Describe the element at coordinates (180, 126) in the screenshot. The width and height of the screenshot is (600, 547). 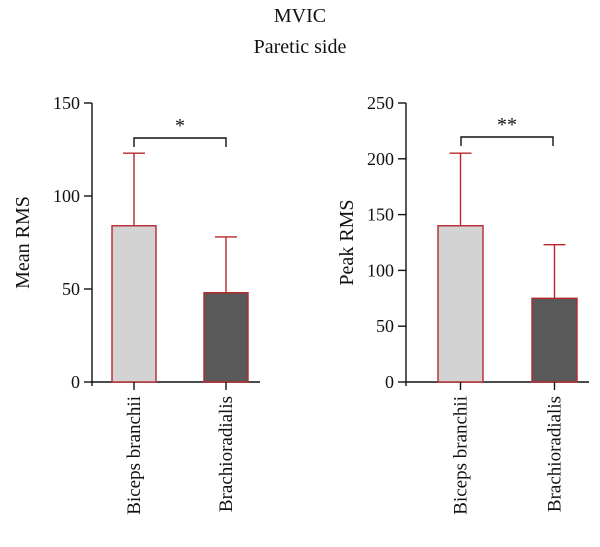
I see `significance-label: *` at that location.